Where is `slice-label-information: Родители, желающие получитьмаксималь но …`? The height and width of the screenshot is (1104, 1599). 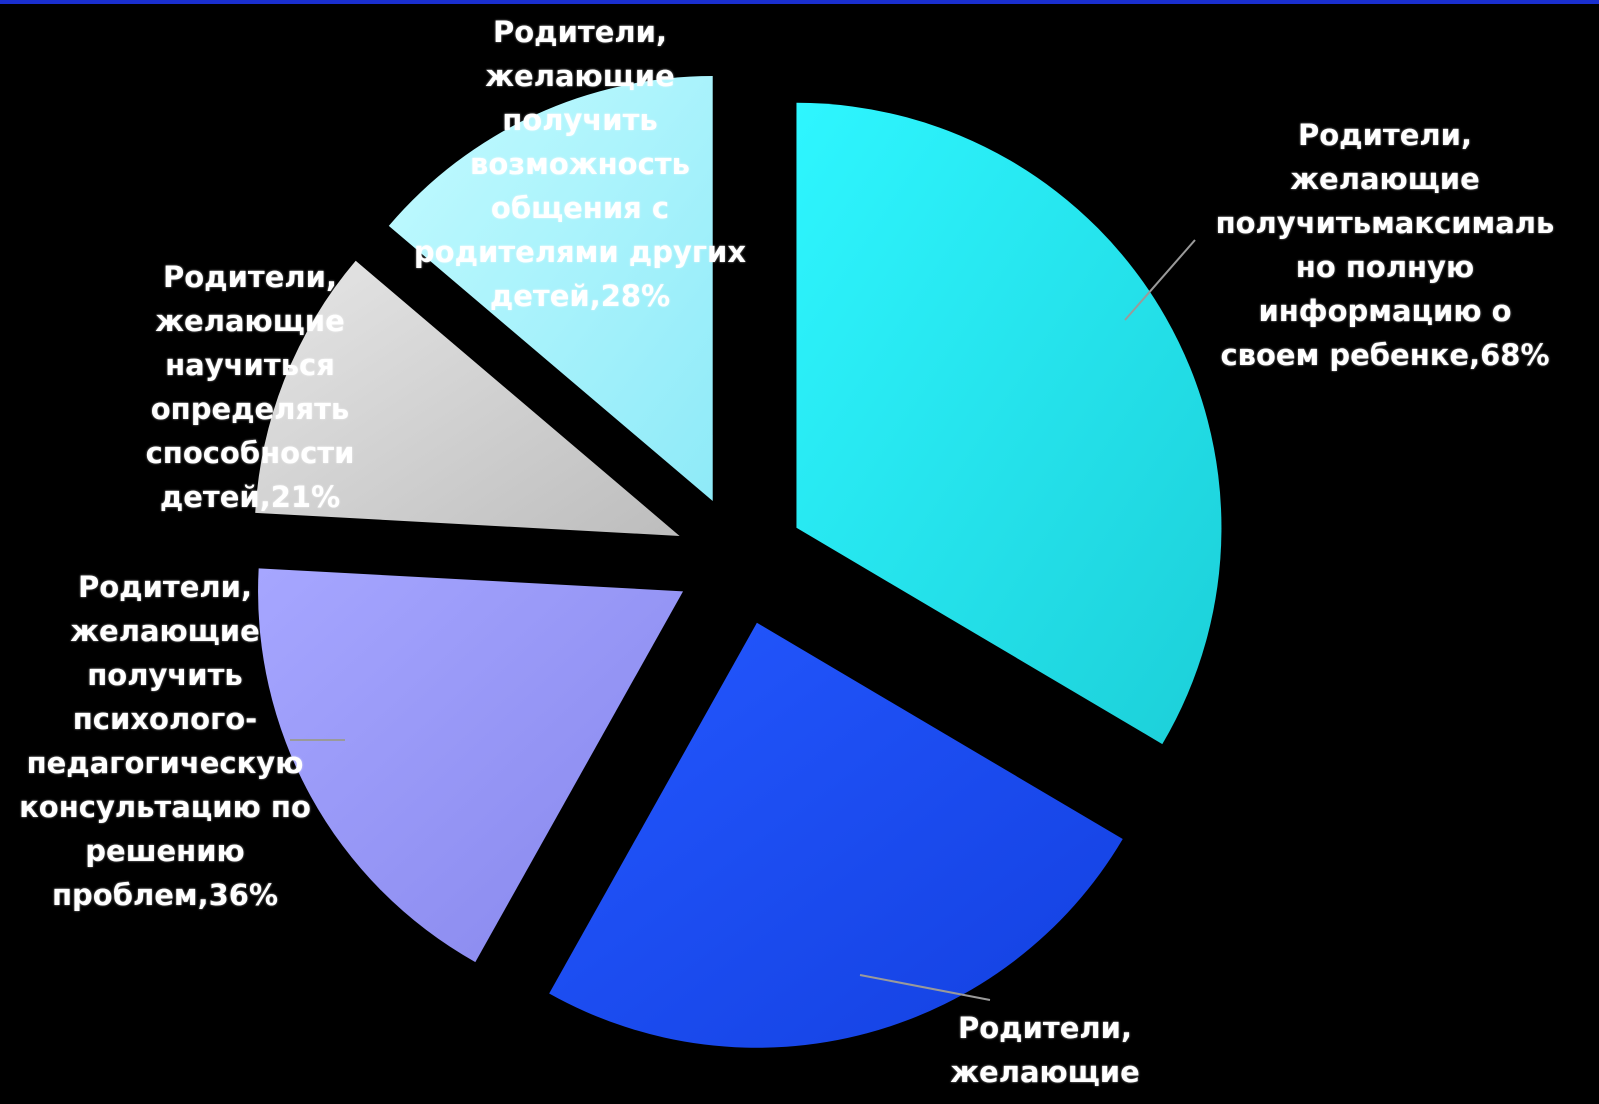 slice-label-information: Родители, желающие получитьмаксималь но … is located at coordinates (1385, 245).